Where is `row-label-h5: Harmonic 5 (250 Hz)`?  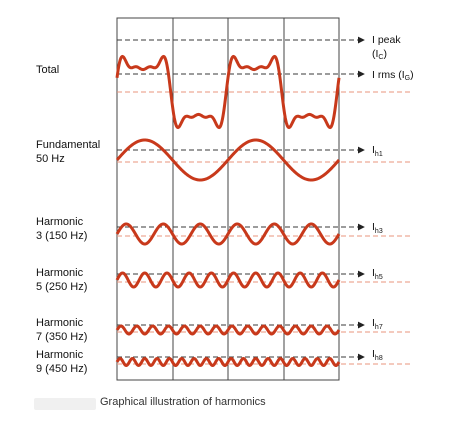
row-label-h5: Harmonic 5 (250 Hz) is located at coordinates (61, 280).